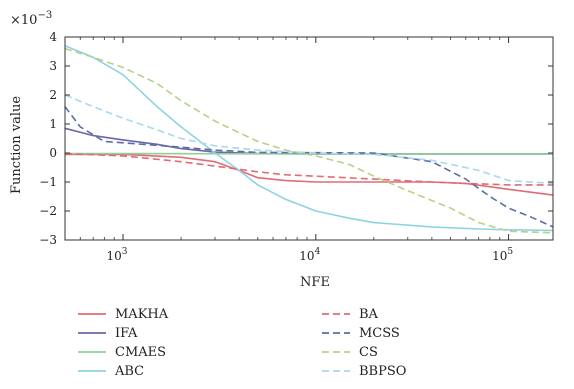 The width and height of the screenshot is (574, 389). I want to click on x-tick-label: 10⁴, so click(309, 255).